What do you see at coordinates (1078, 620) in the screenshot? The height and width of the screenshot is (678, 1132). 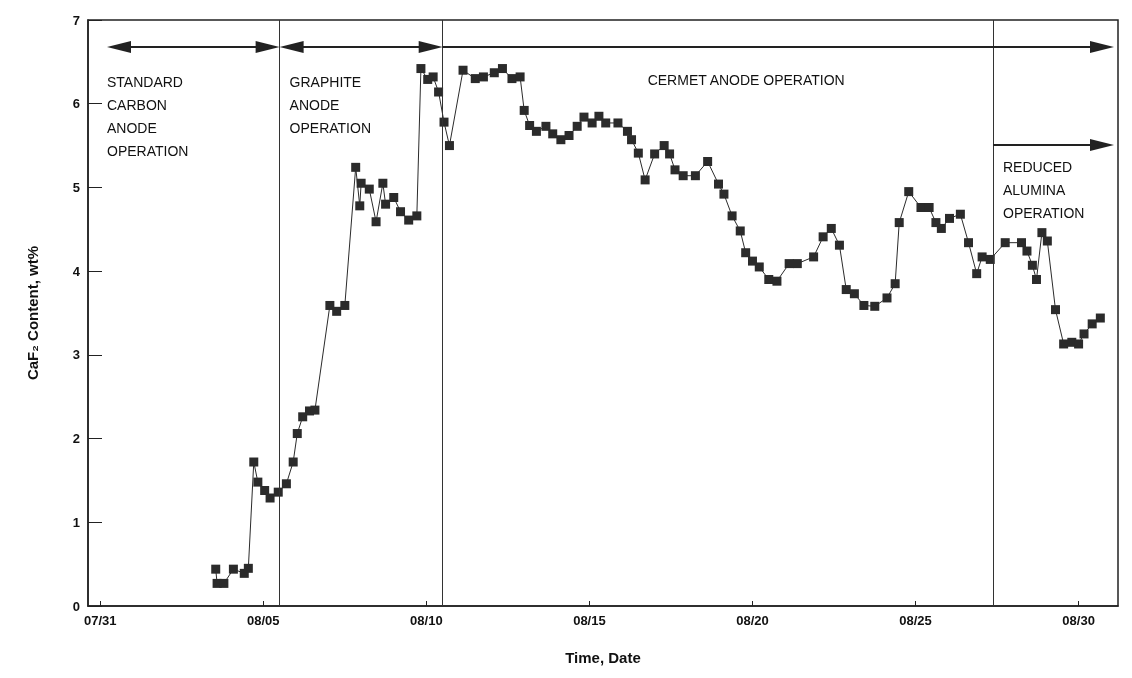 I see `x-tick-label: 08/30` at bounding box center [1078, 620].